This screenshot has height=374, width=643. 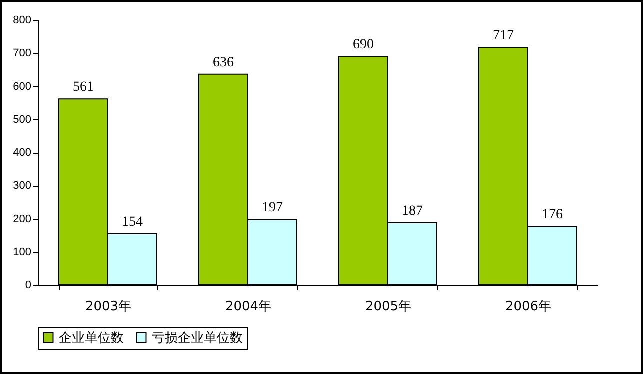 What do you see at coordinates (503, 36) in the screenshot?
I see `data-label: 717` at bounding box center [503, 36].